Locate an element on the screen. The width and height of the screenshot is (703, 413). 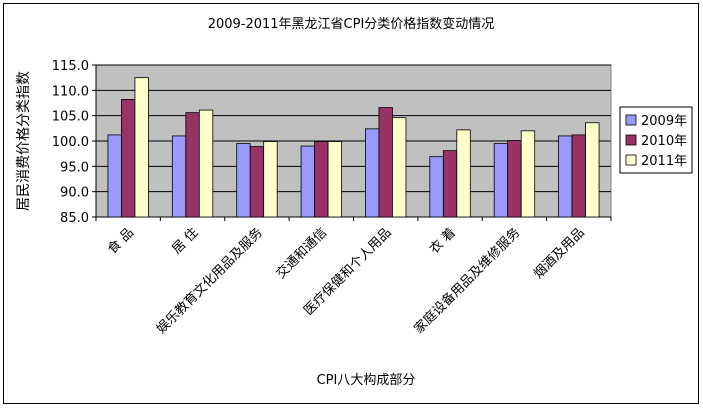
bar-2010年-5 is located at coordinates (450, 184).